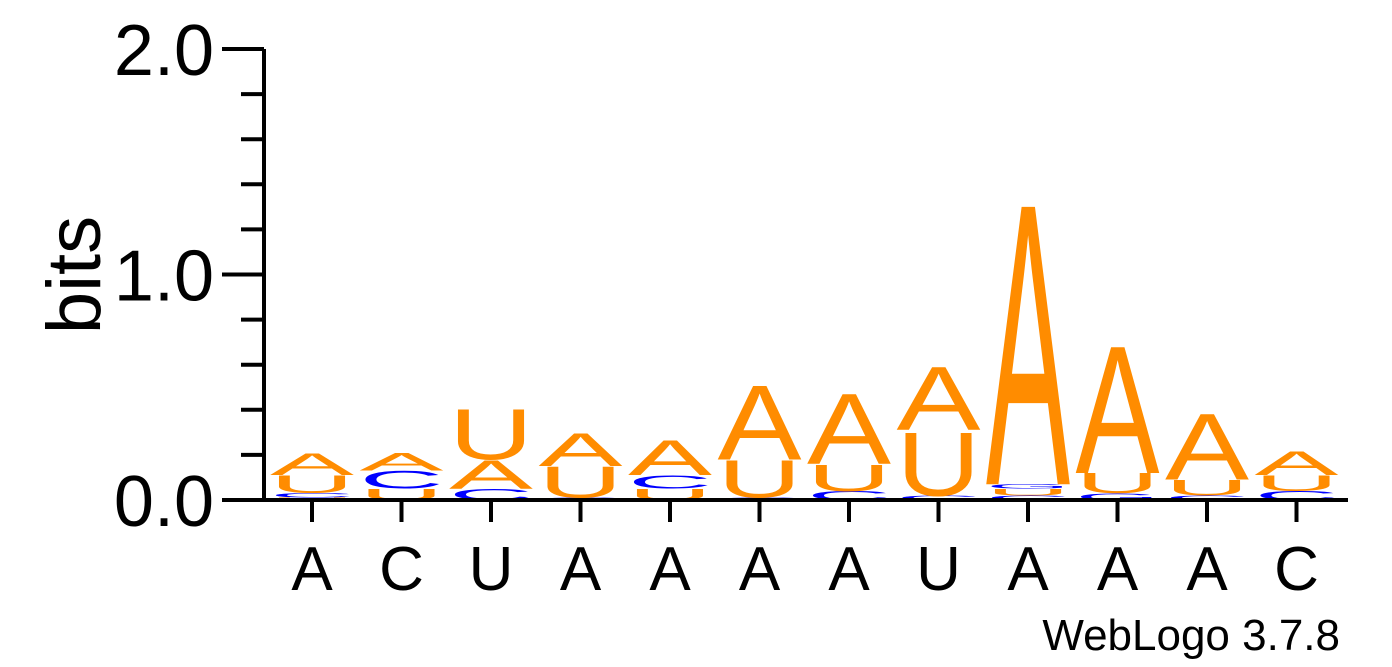  Describe the element at coordinates (164, 277) in the screenshot. I see `y-tick-label: 1.0` at that location.